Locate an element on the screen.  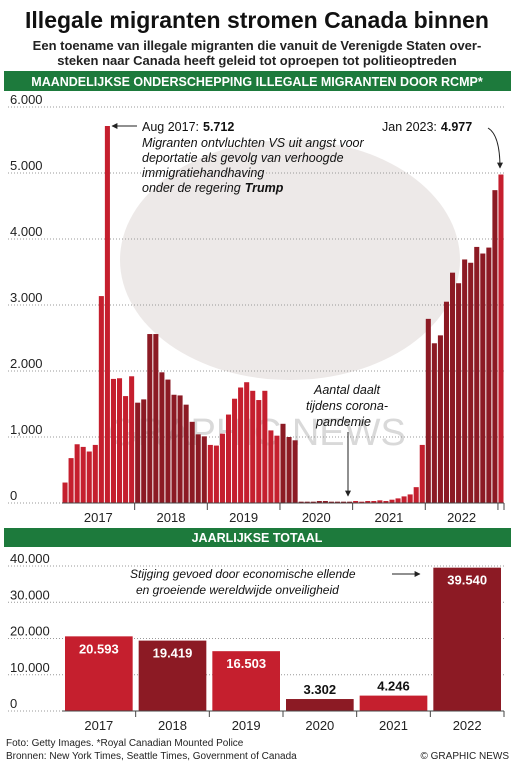
y-tick-label: 20.000 is located at coordinates (30, 631).